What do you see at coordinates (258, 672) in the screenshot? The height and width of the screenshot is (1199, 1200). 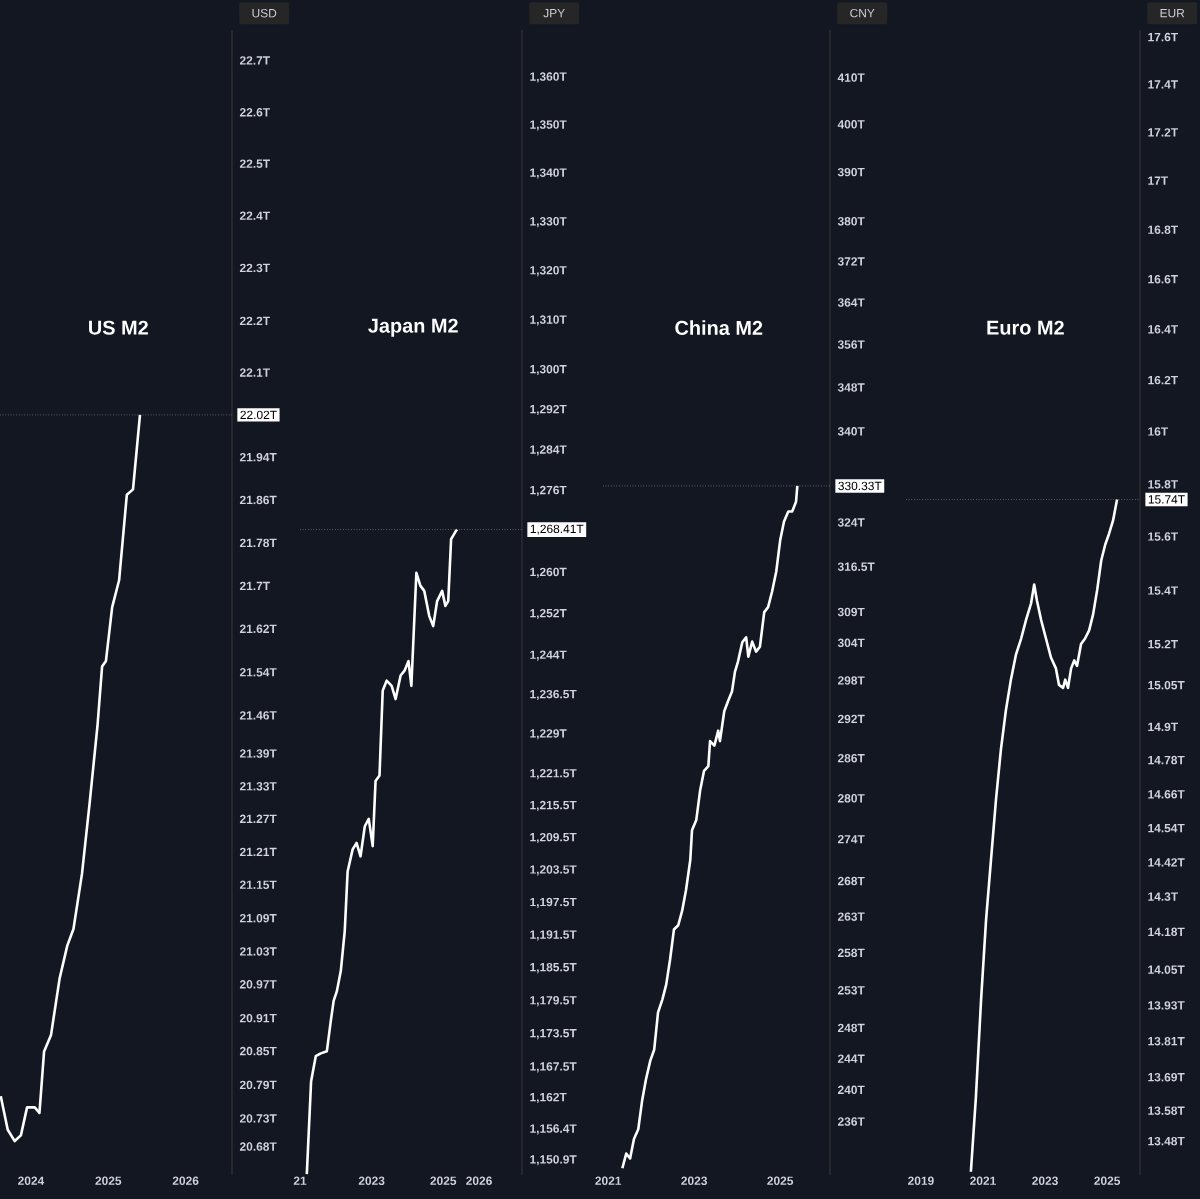 I see `y-tick-label: 21.54T` at bounding box center [258, 672].